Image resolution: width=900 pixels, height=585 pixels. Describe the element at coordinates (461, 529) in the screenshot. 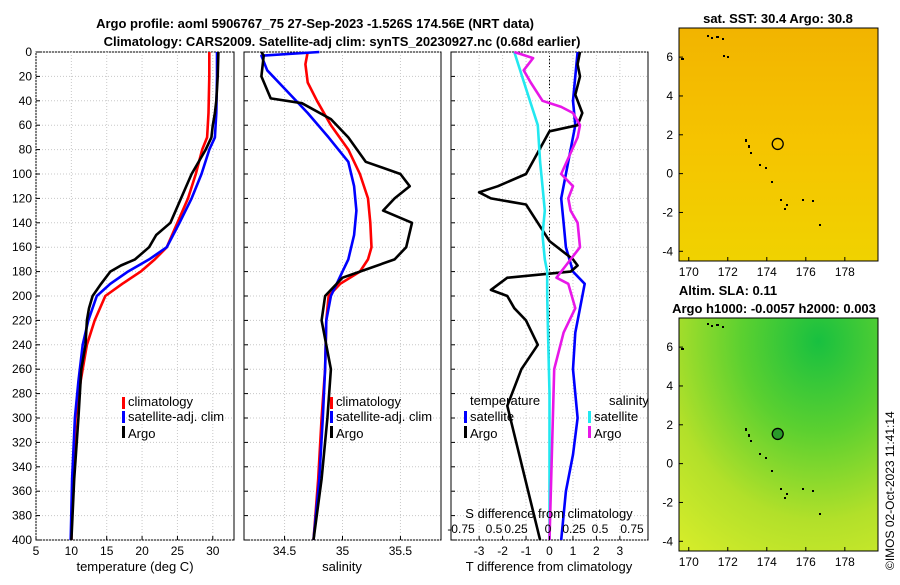

I see `top-x-tick-label: -0.75` at that location.